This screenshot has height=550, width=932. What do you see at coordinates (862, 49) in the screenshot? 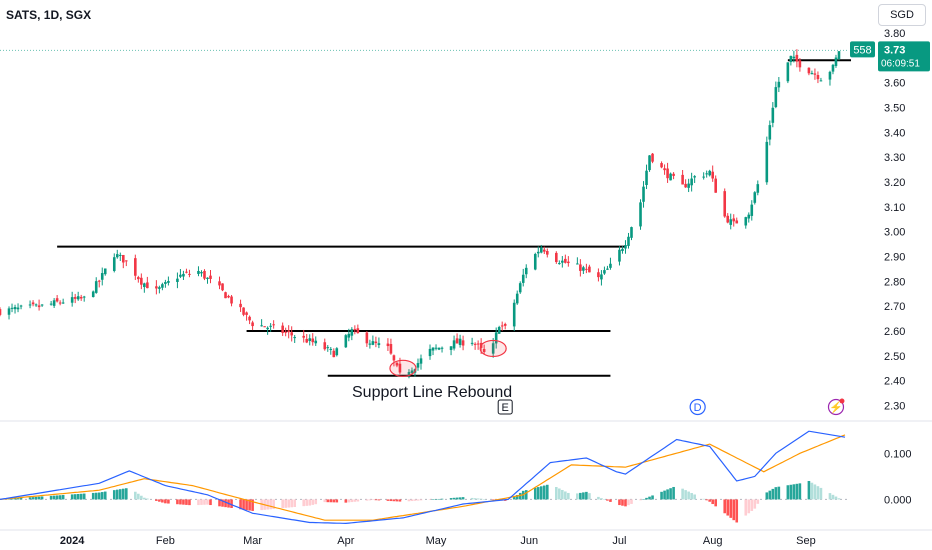
I see `volume-badge` at bounding box center [862, 49].